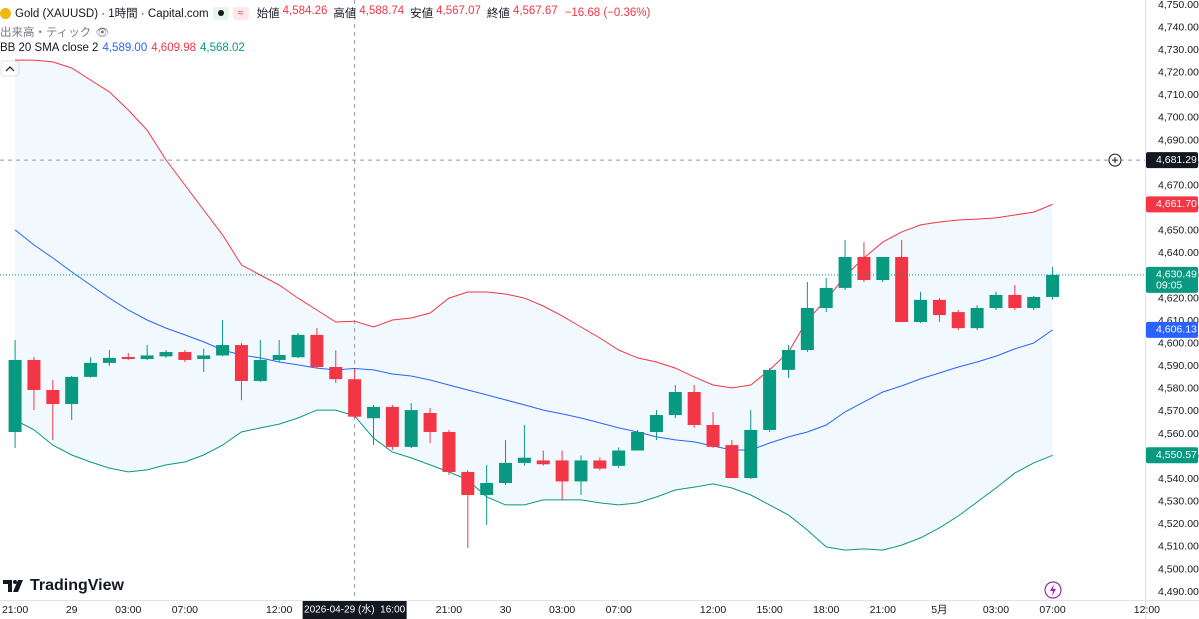 This screenshot has width=1199, height=619. What do you see at coordinates (1176, 204) in the screenshot?
I see `price-label: 4,661.70` at bounding box center [1176, 204].